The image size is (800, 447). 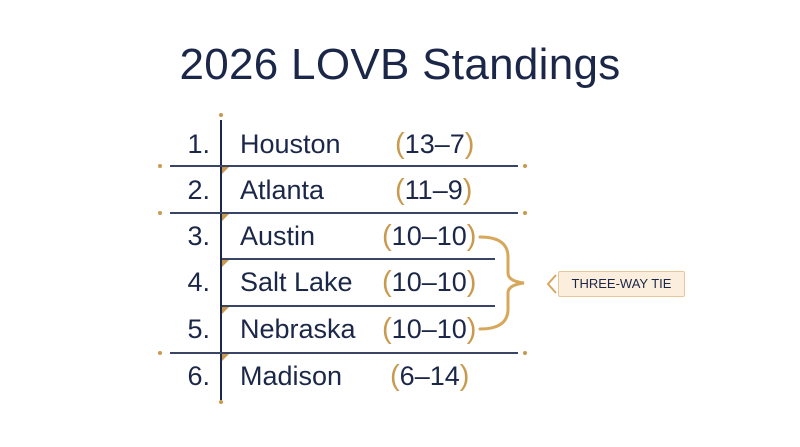 What do you see at coordinates (551, 284) in the screenshot?
I see `tie-pointer-icon` at bounding box center [551, 284].